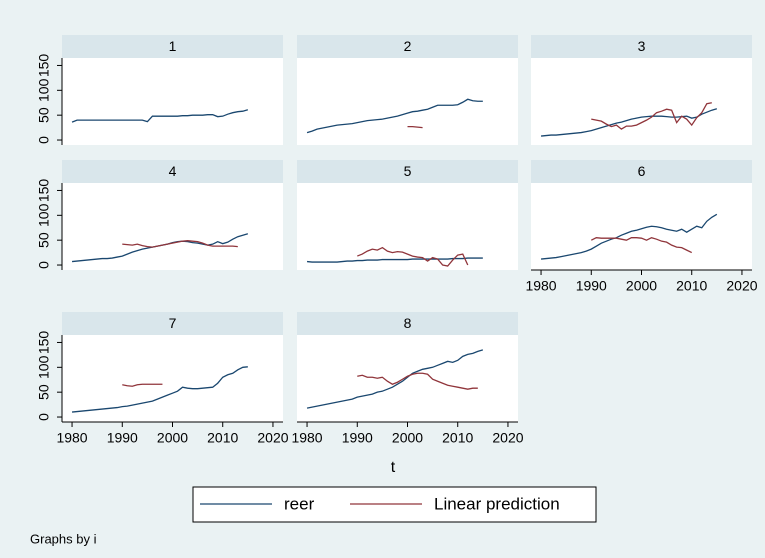 The image size is (765, 558). I want to click on legend-label: Linear prediction, so click(497, 503).